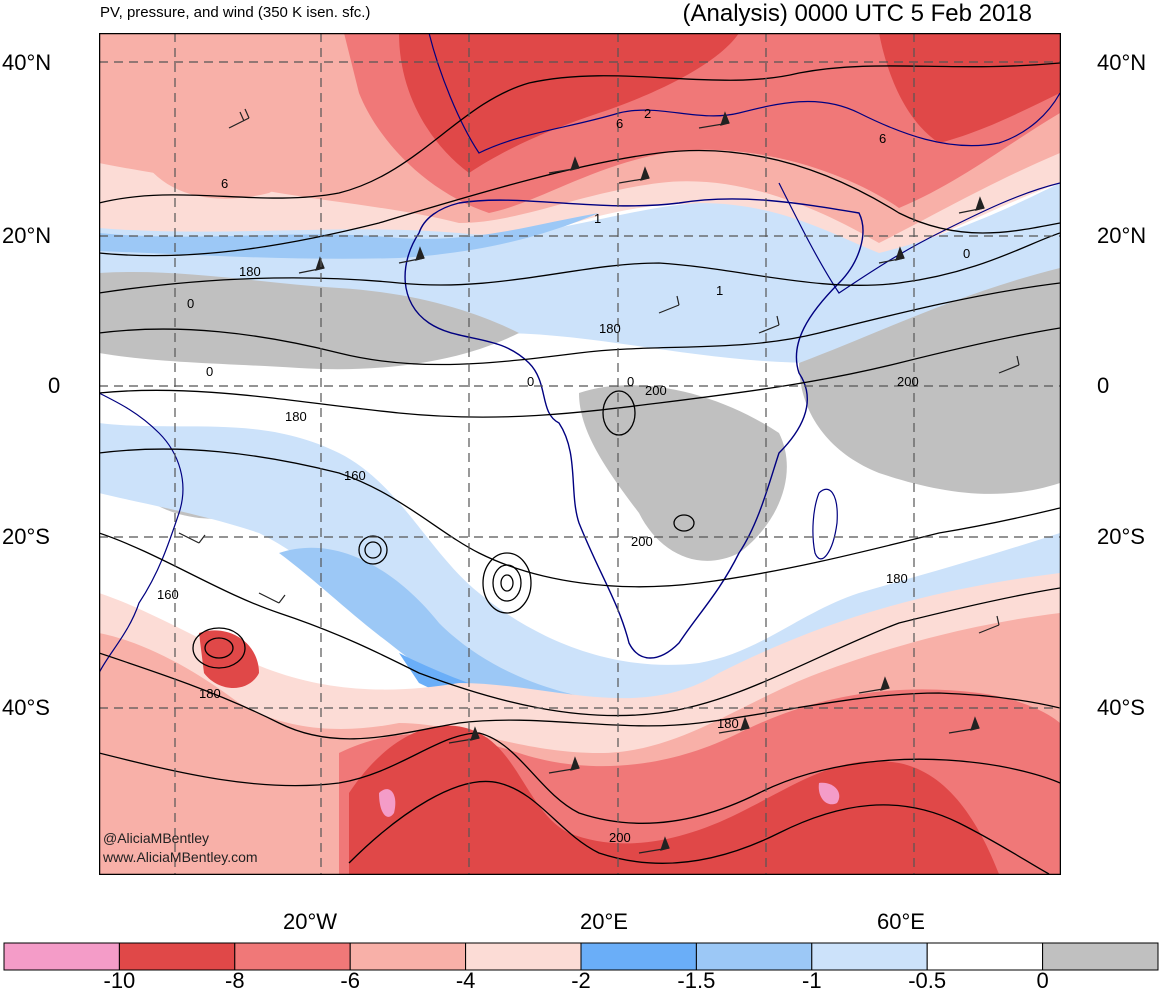 Image resolution: width=1160 pixels, height=999 pixels. I want to click on colorbar-label: -4, so click(465, 980).